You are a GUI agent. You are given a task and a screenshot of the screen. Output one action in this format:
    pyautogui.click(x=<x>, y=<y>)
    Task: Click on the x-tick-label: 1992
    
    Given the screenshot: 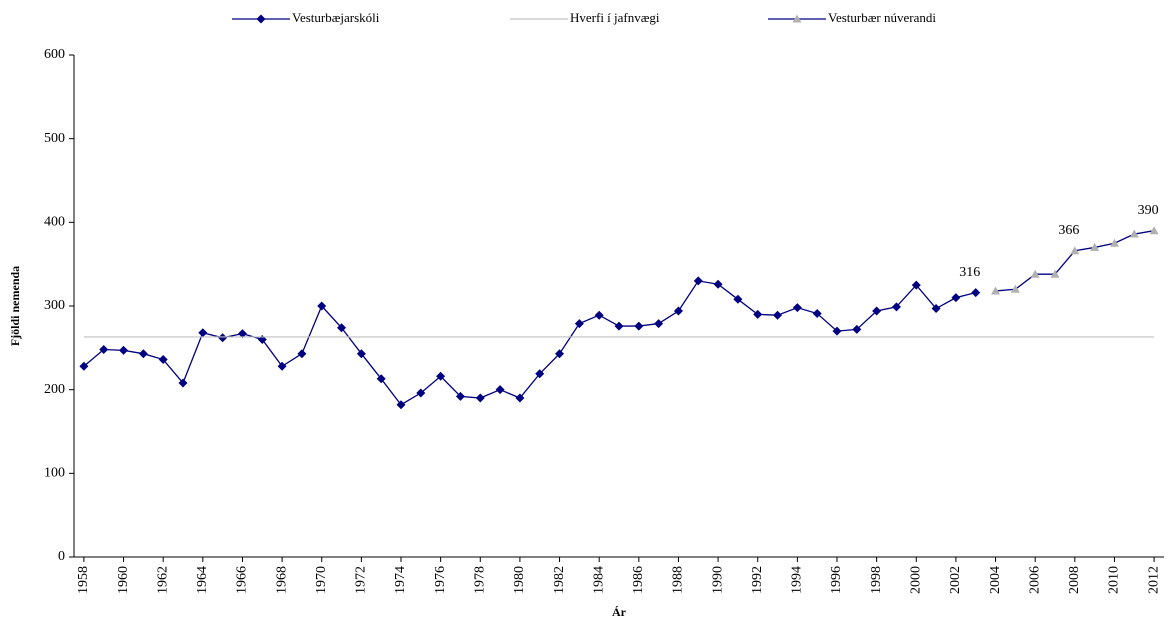 What is the action you would take?
    pyautogui.click(x=757, y=580)
    